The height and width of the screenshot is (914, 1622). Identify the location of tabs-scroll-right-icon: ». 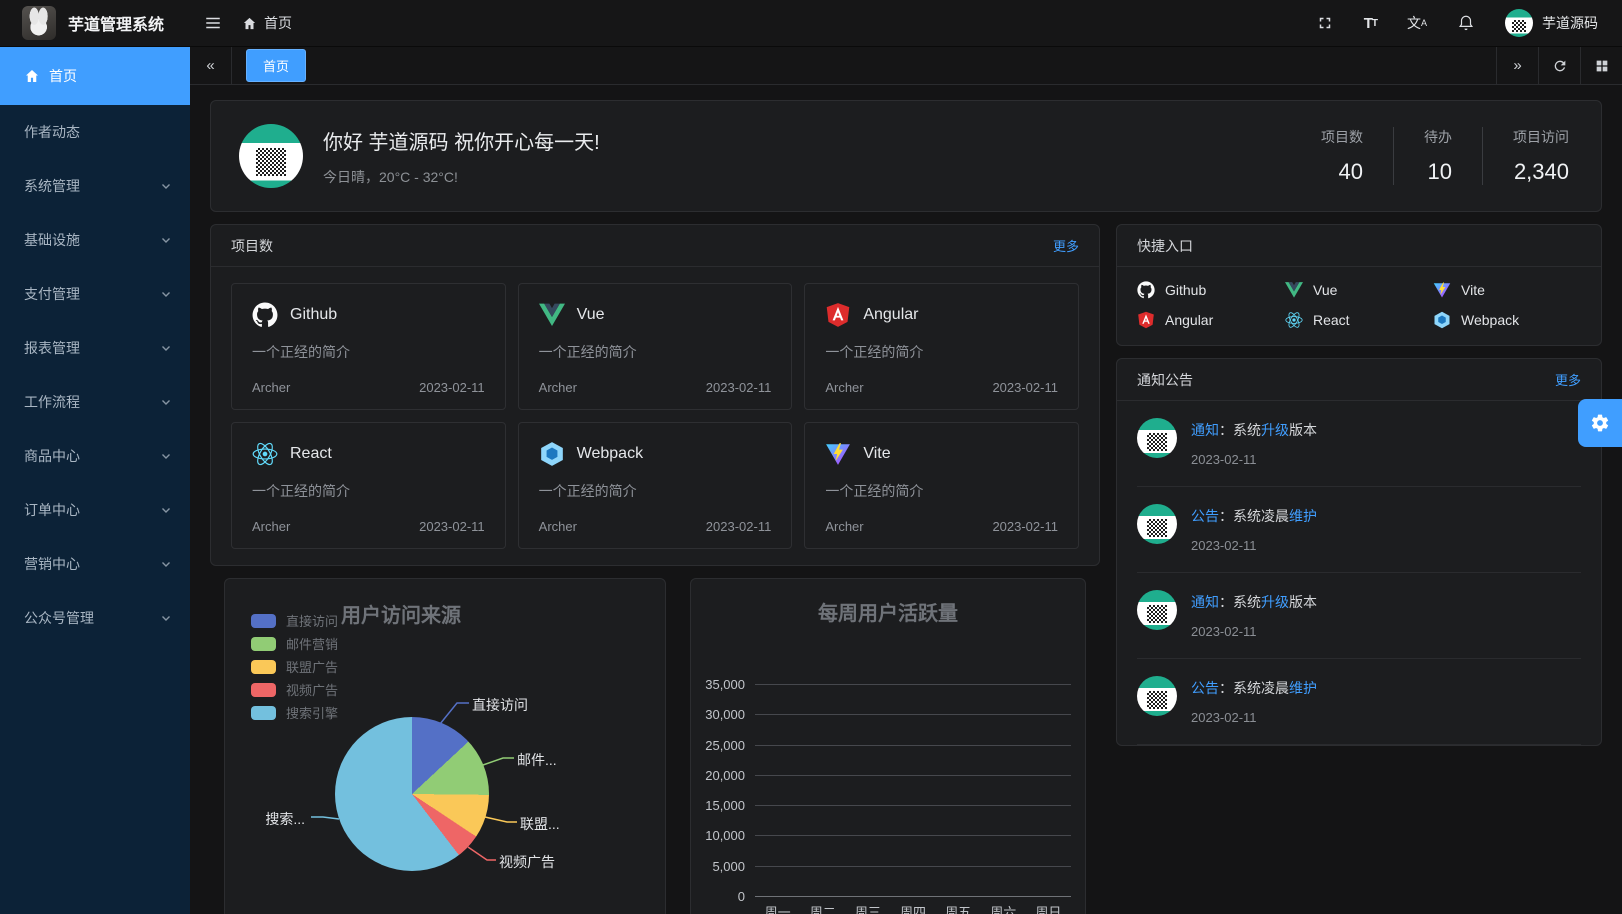
(1517, 65).